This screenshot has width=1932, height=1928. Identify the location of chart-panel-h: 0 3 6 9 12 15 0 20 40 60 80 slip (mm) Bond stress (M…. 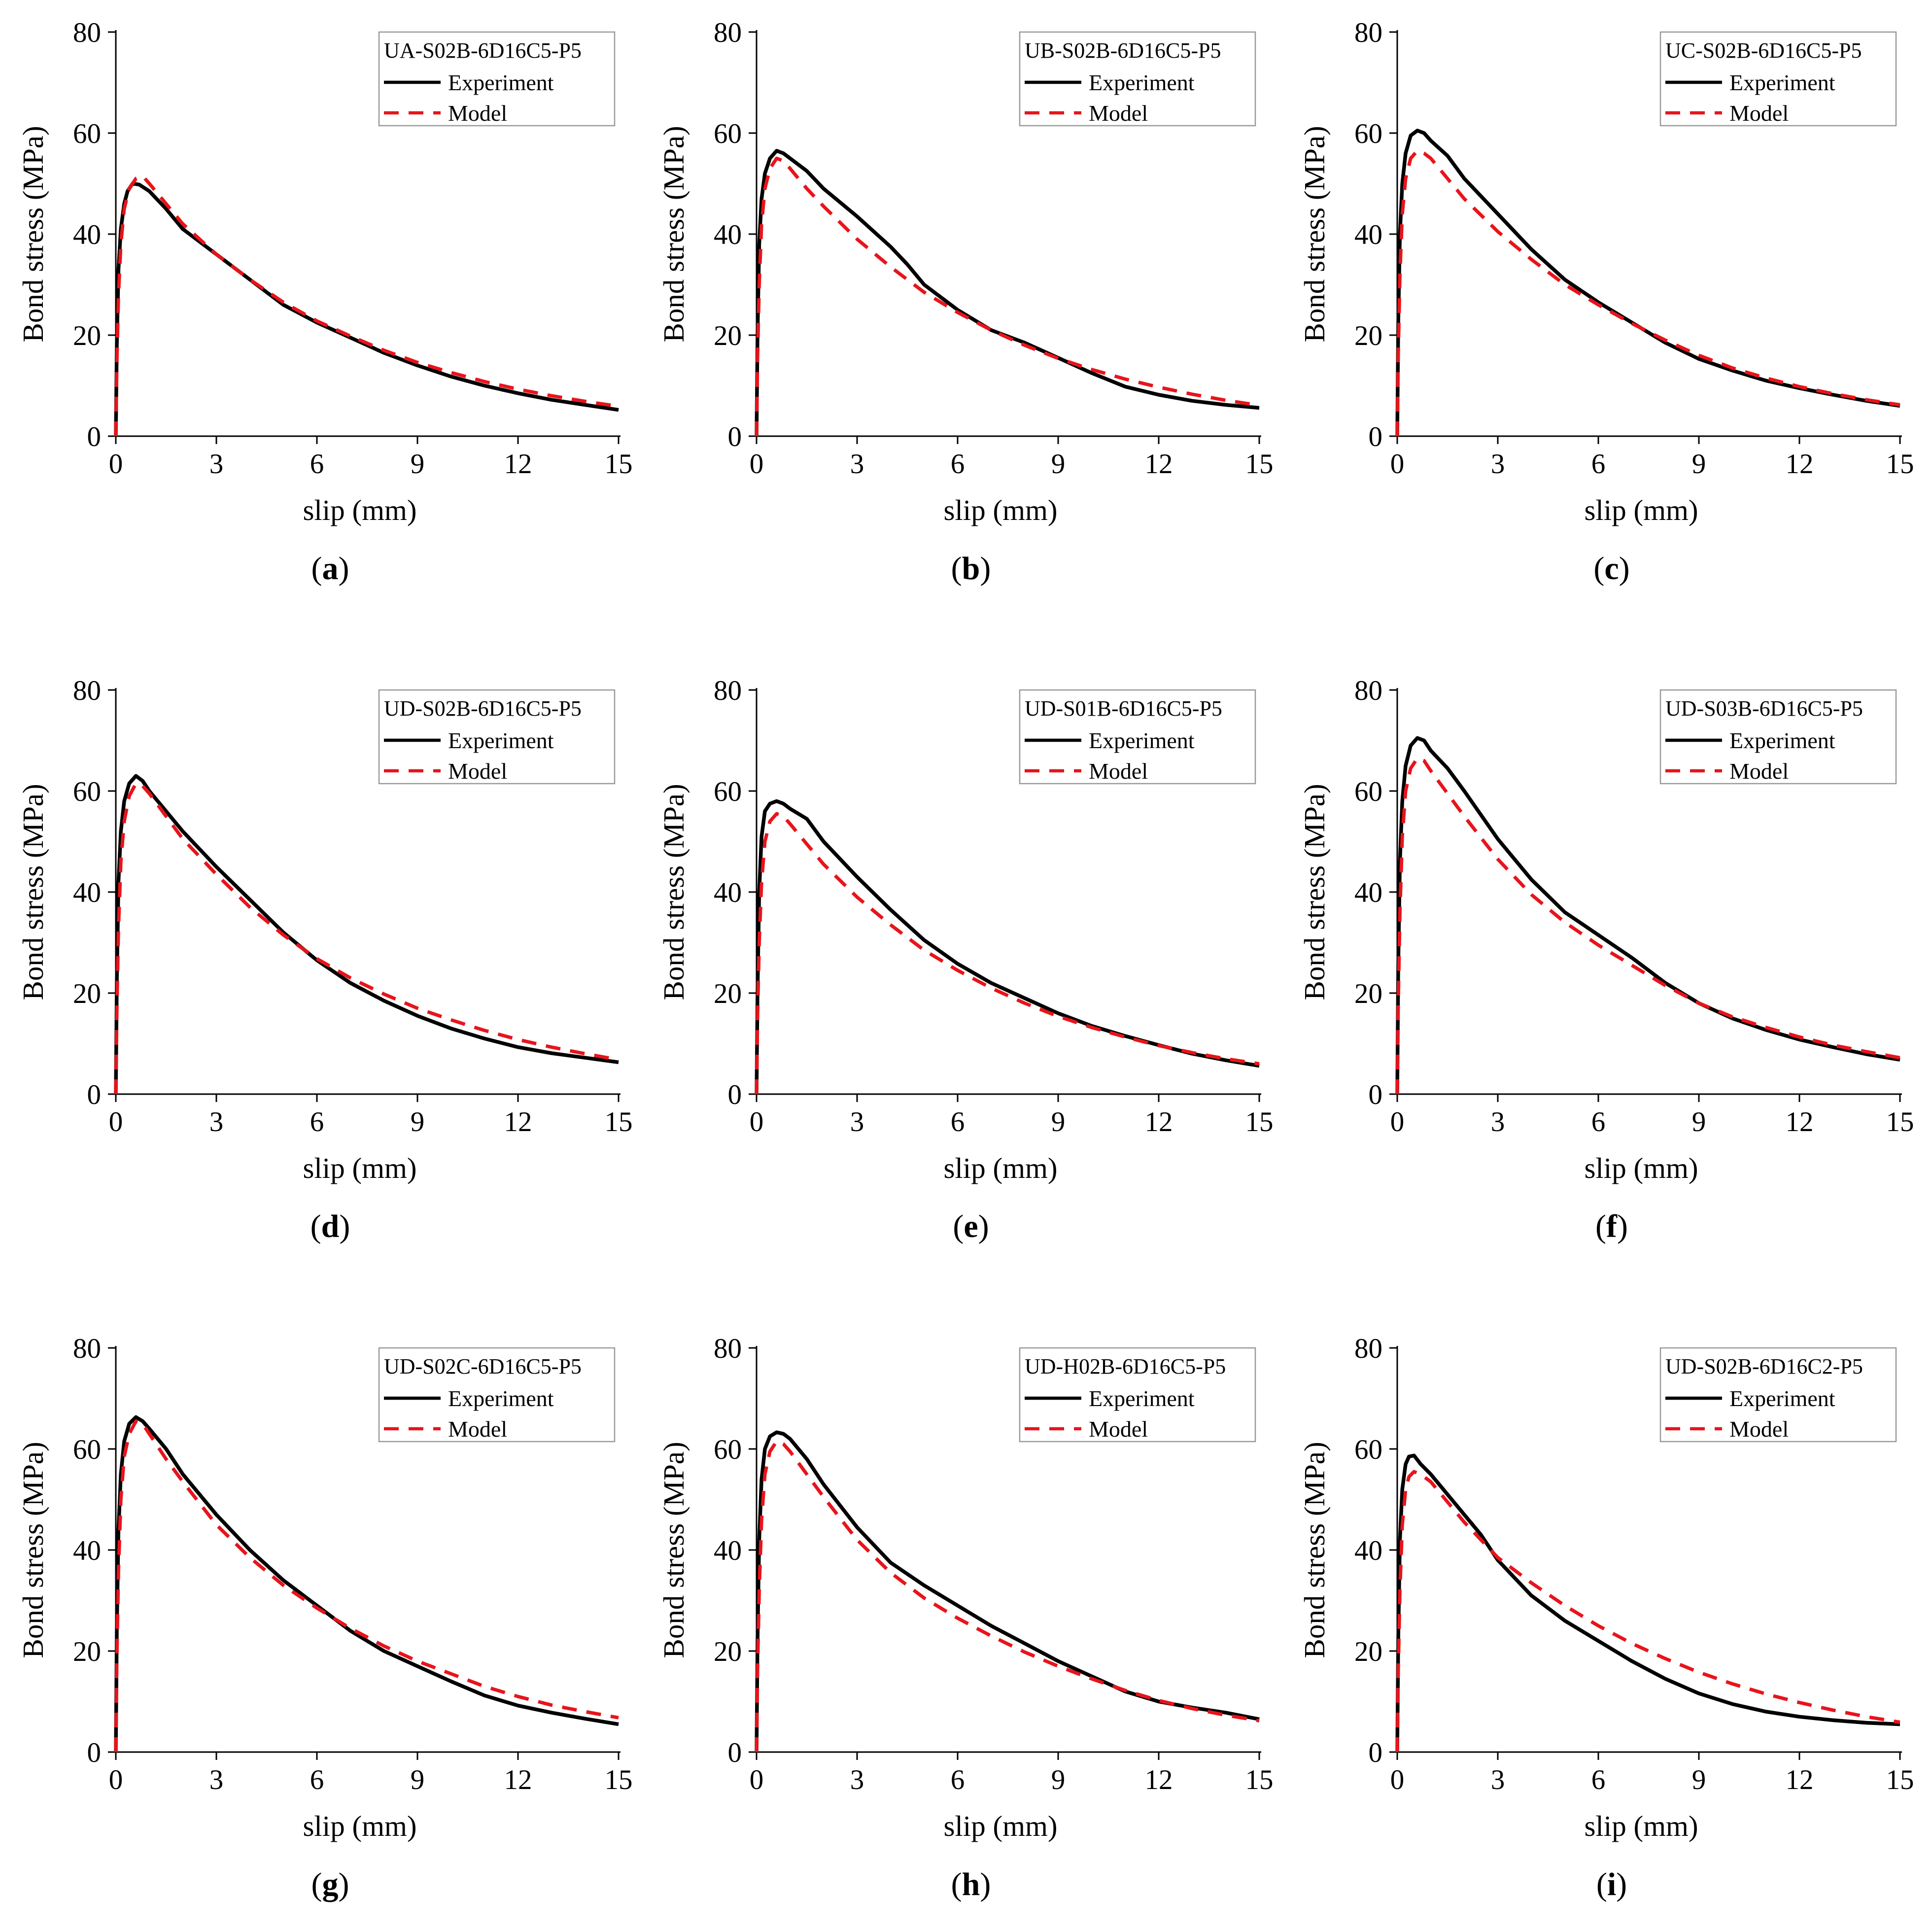
(966, 1617).